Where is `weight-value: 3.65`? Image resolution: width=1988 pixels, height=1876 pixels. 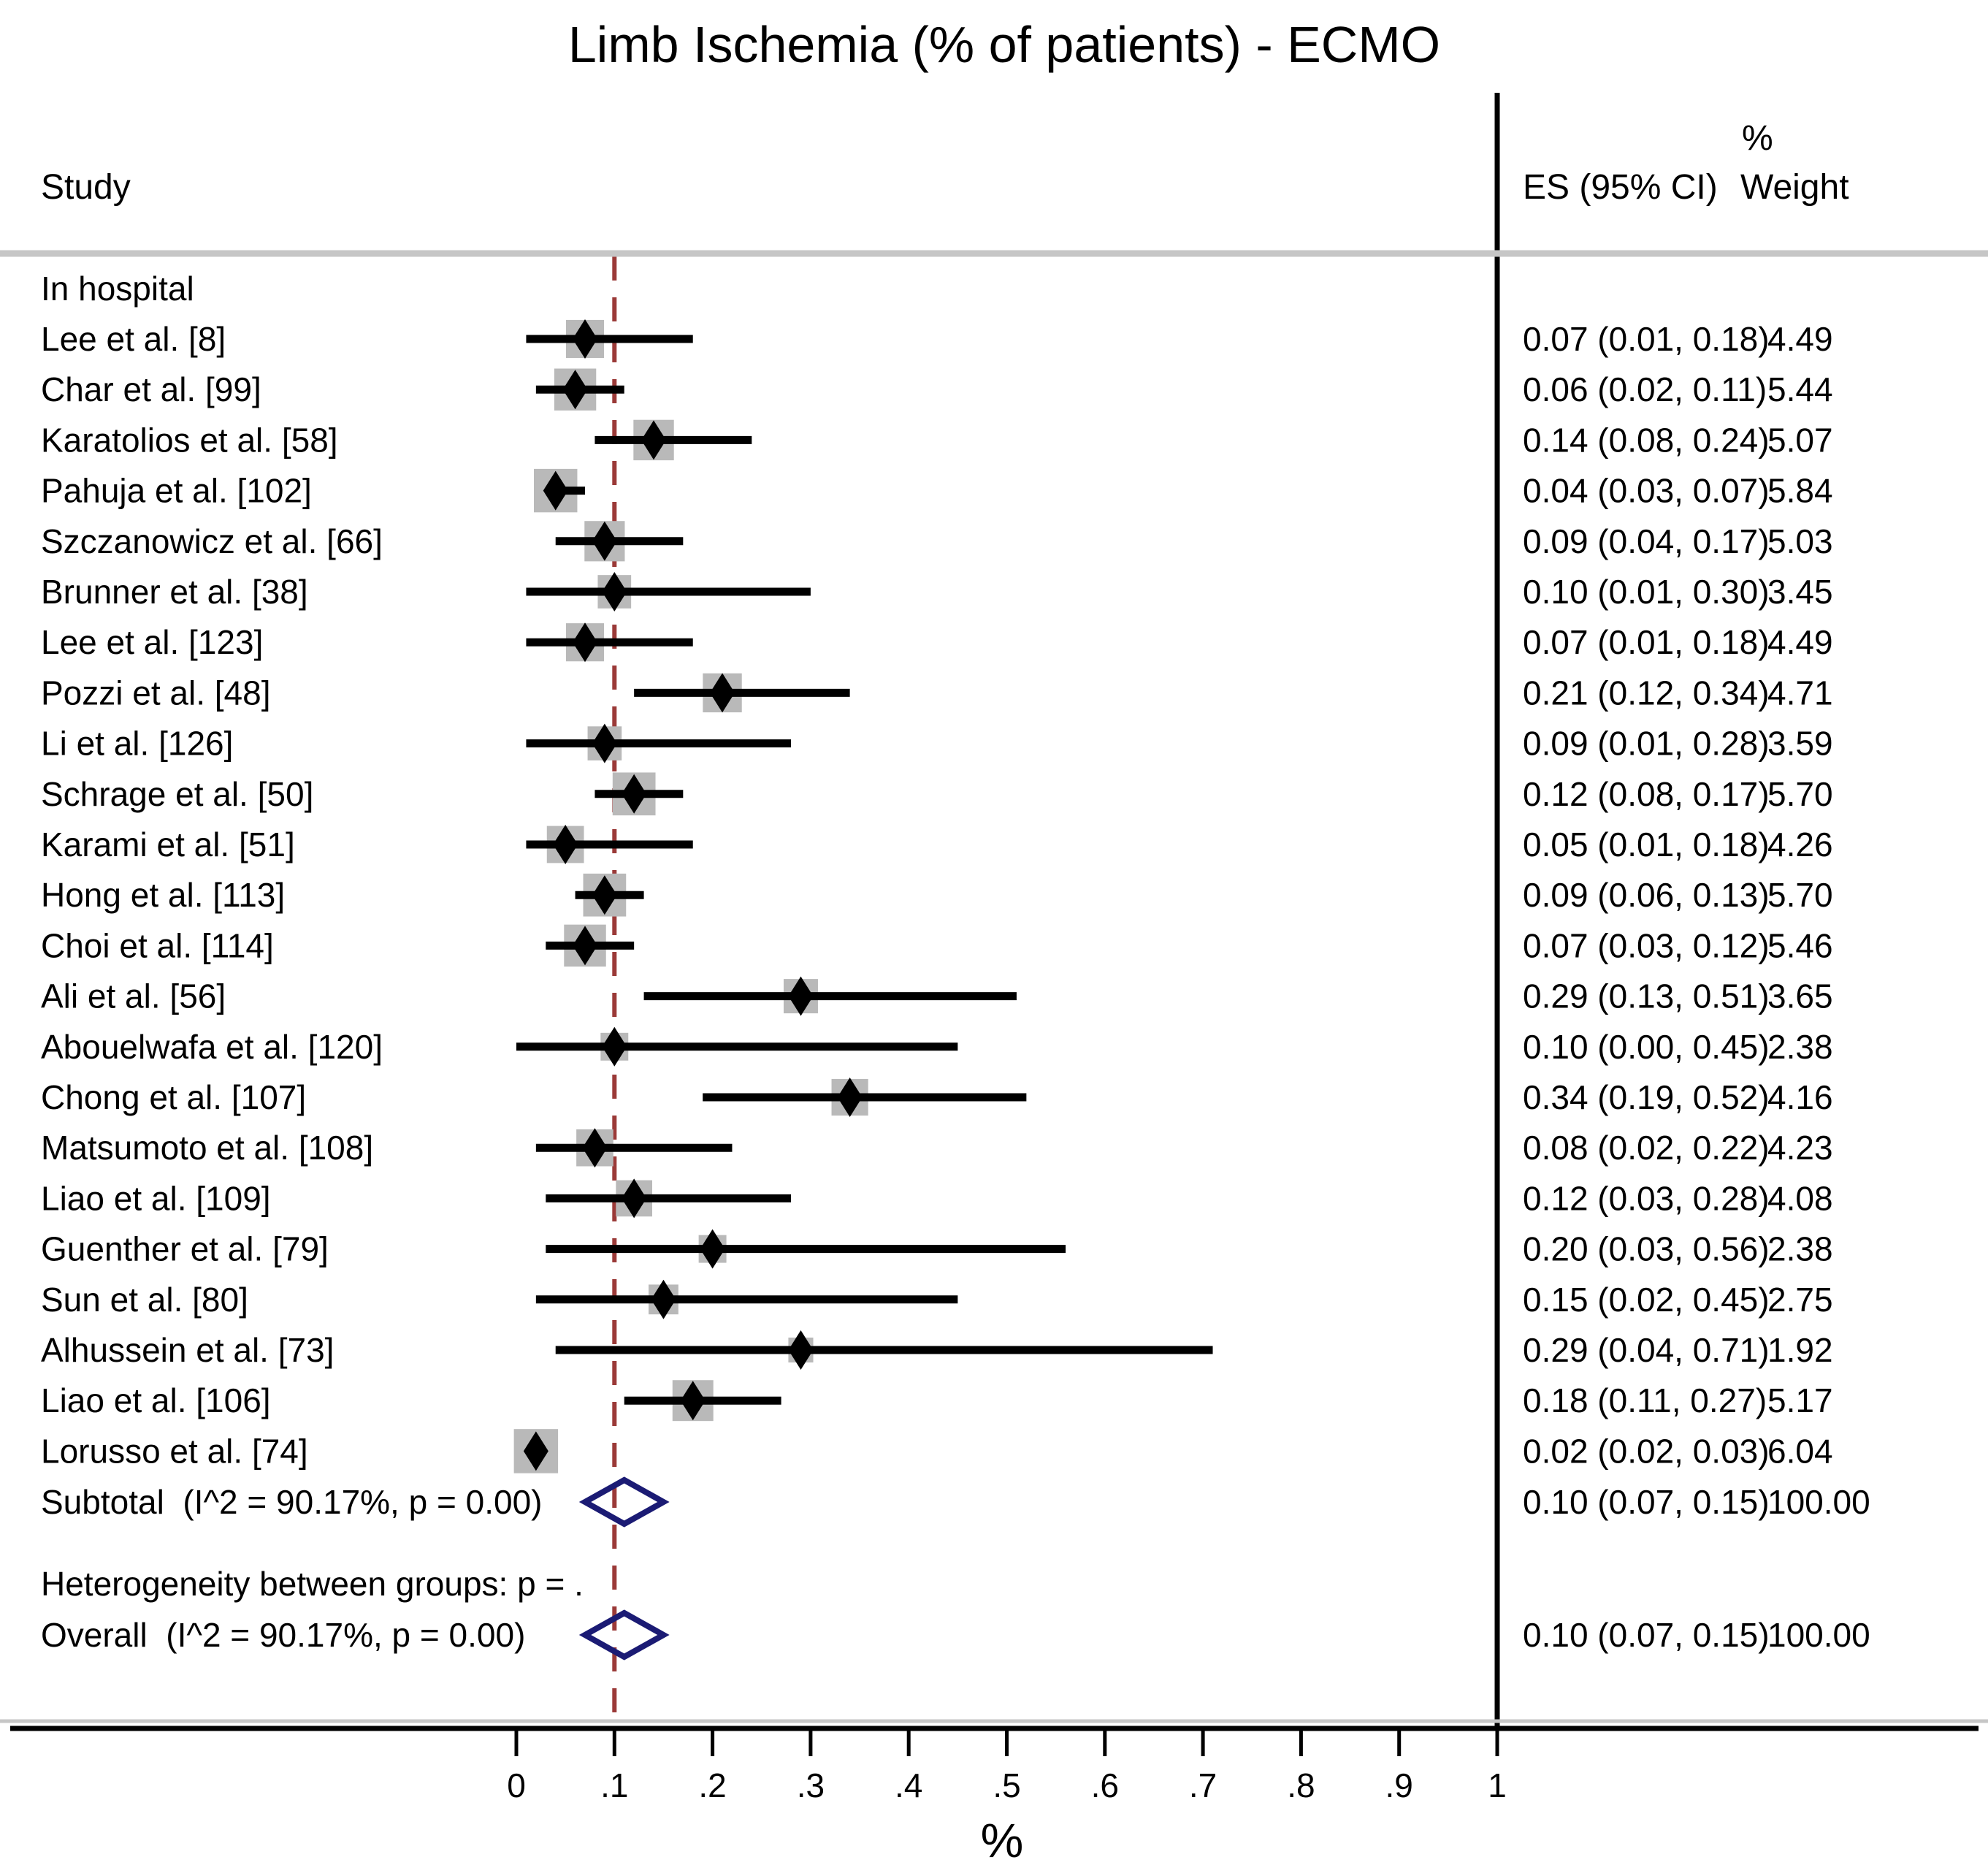
weight-value: 3.65 is located at coordinates (1800, 996).